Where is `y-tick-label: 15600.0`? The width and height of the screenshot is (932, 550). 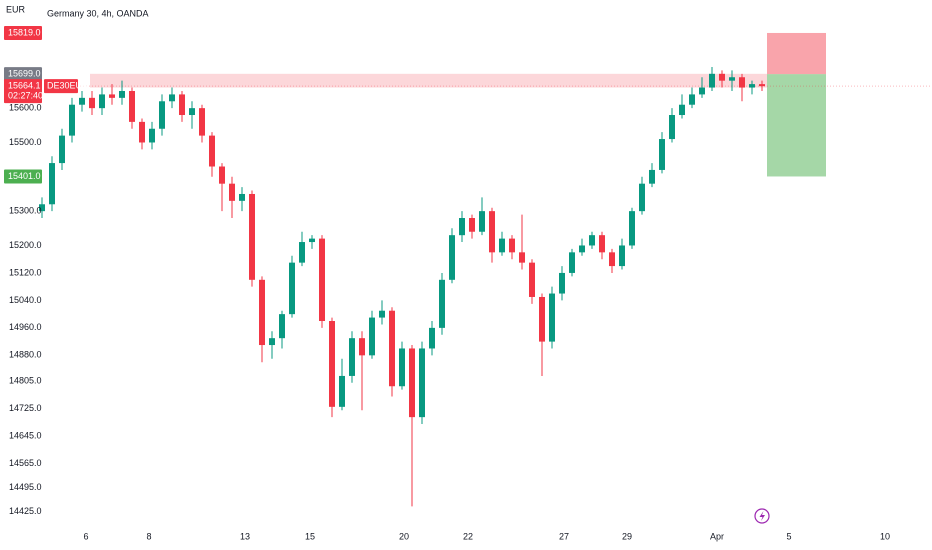 y-tick-label: 15600.0 is located at coordinates (25, 108).